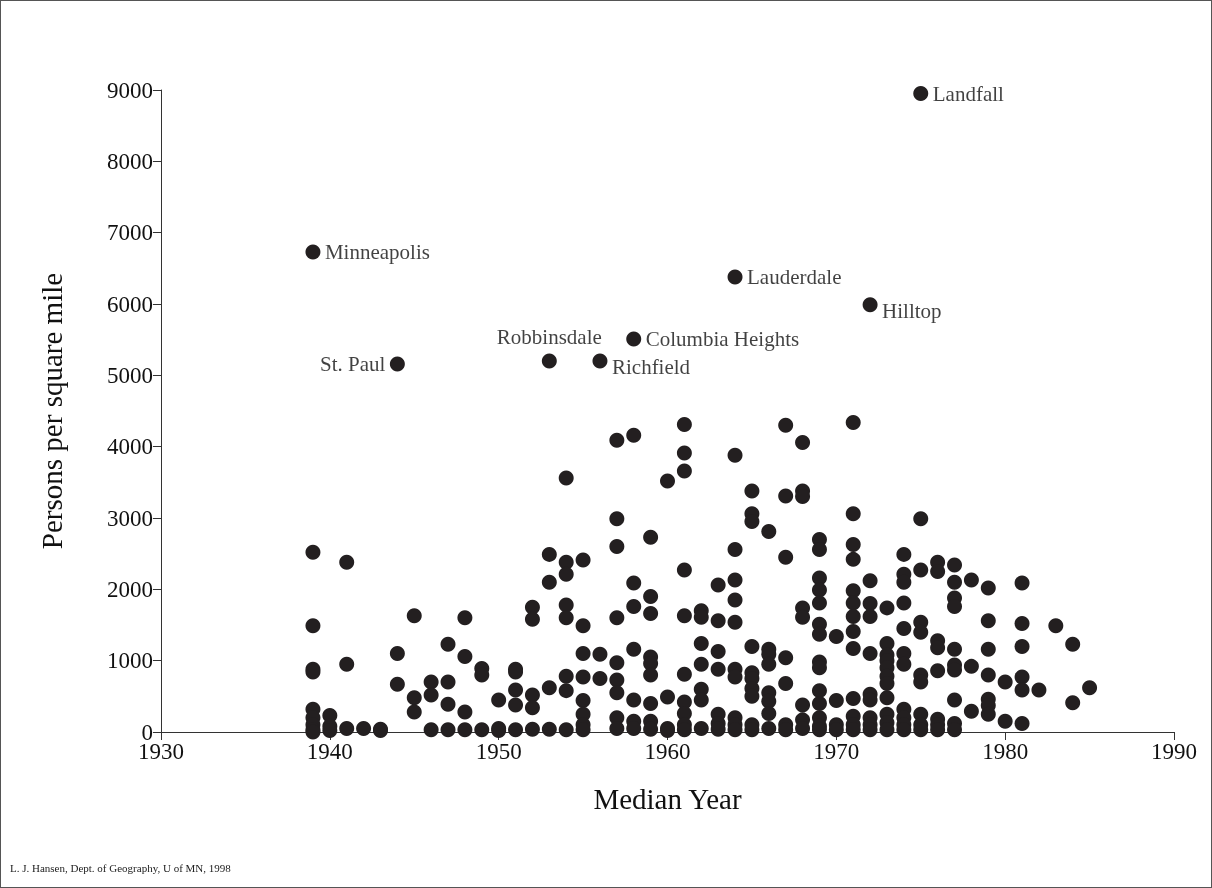 This screenshot has width=1212, height=888. Describe the element at coordinates (667, 751) in the screenshot. I see `x-tick-label: 1960` at that location.